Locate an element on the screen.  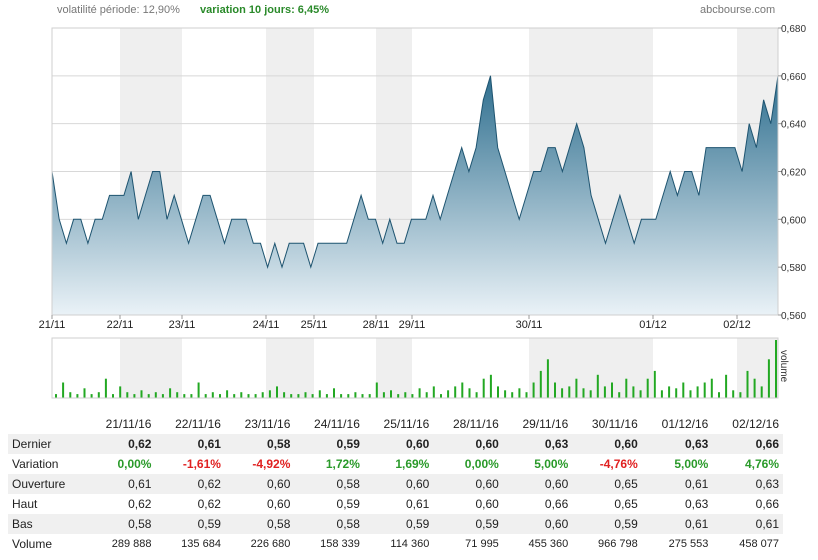
y-tick-label: 0,560 is located at coordinates (793, 316).